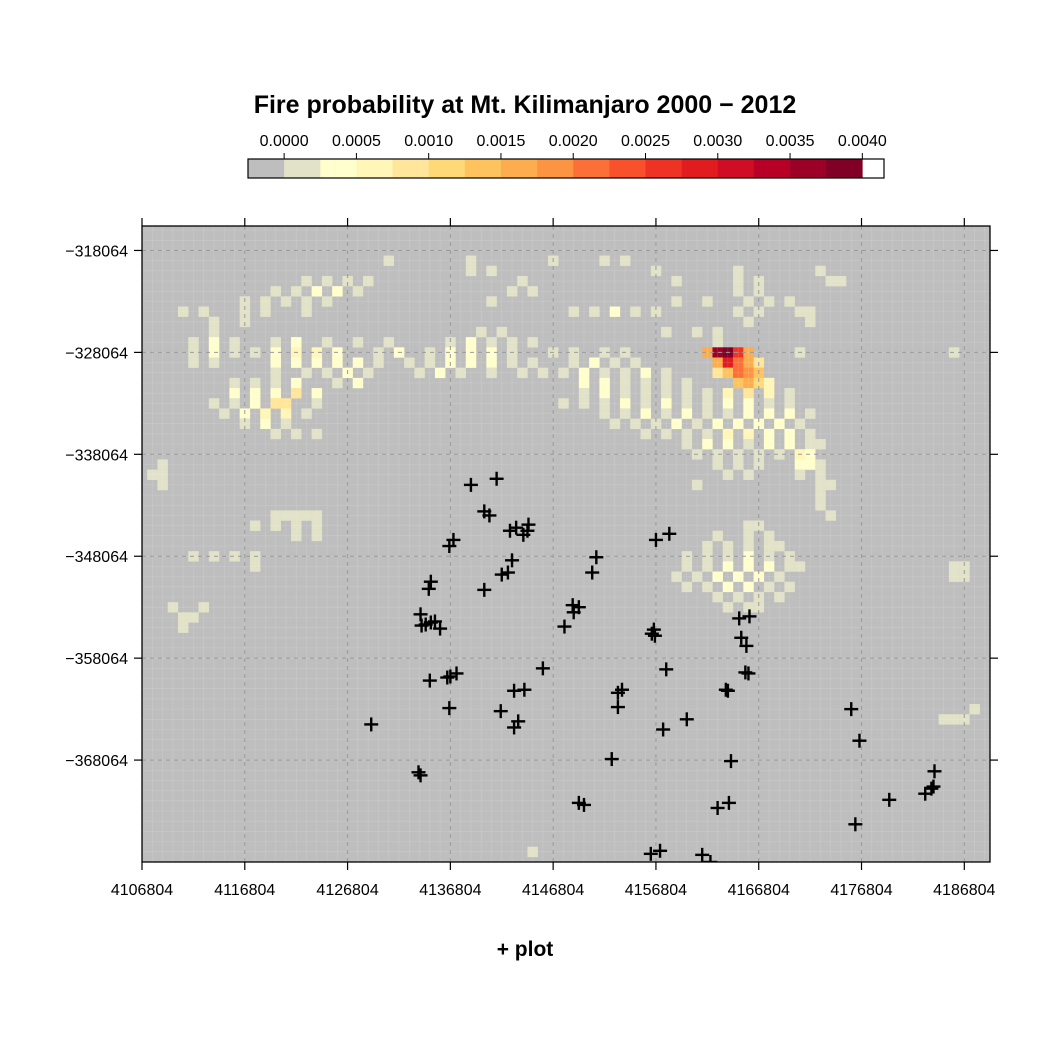 This screenshot has height=1050, width=1050. Describe the element at coordinates (450, 890) in the screenshot. I see `x-tick-label: 4136804` at that location.